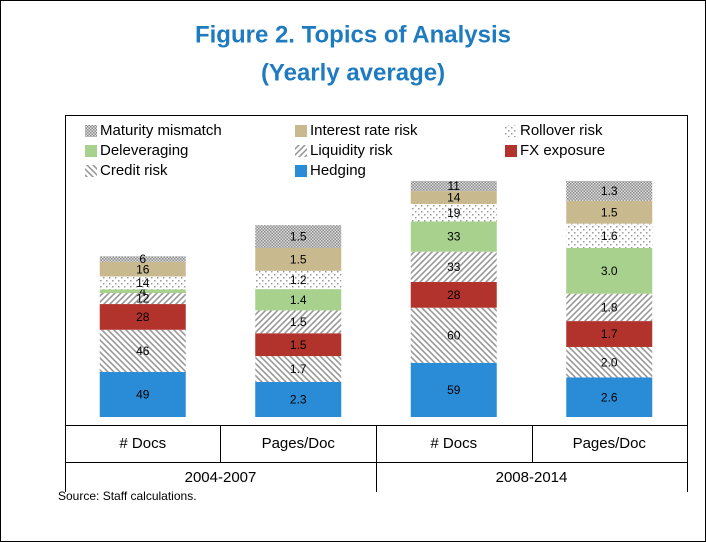 This screenshot has height=542, width=706. Describe the element at coordinates (353, 72) in the screenshot. I see `chart-subtitle: (Yearly average)` at that location.